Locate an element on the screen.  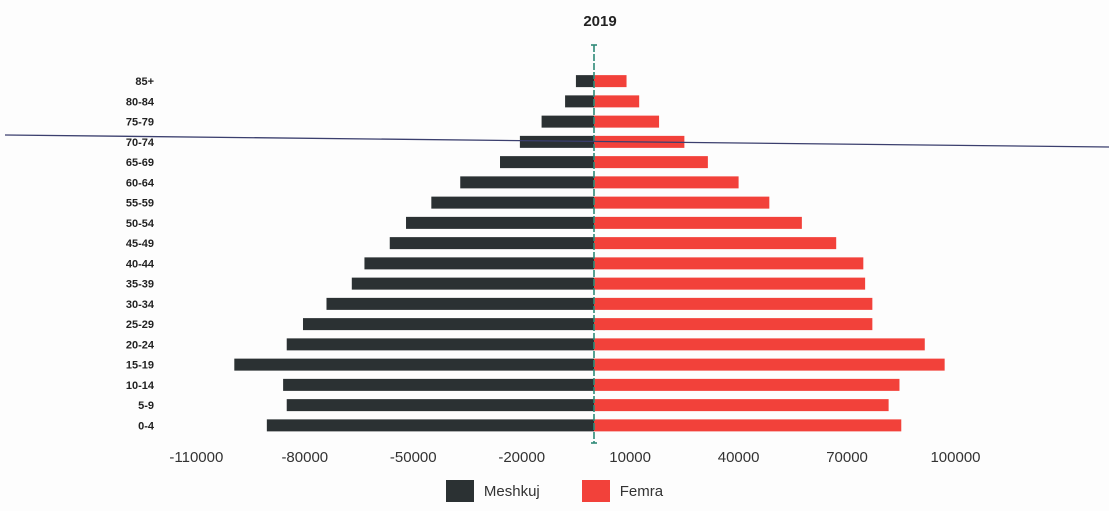
scan-line-artifact is located at coordinates (556, 141).